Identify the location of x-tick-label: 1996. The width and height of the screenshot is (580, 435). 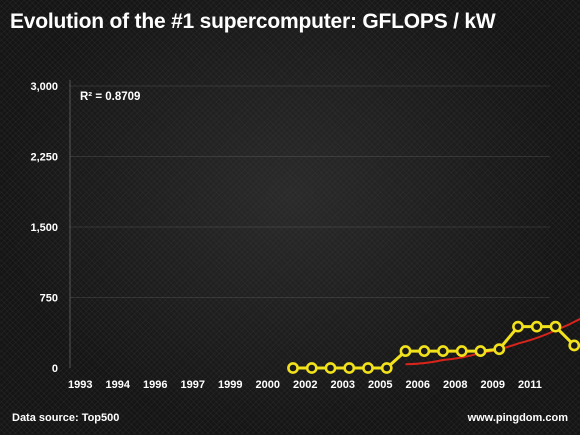
(155, 385).